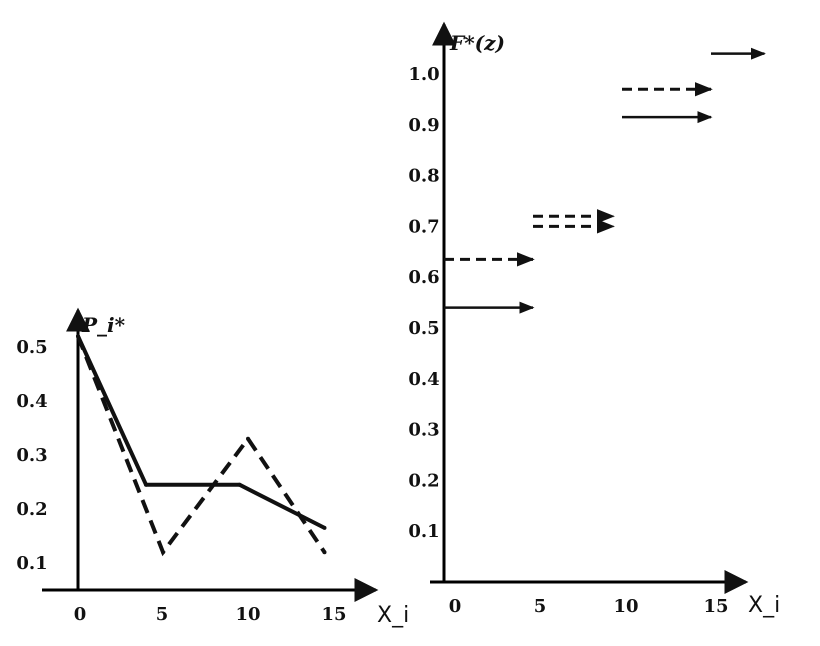  I want to click on right-y-tick-label: 1.0, so click(423, 74).